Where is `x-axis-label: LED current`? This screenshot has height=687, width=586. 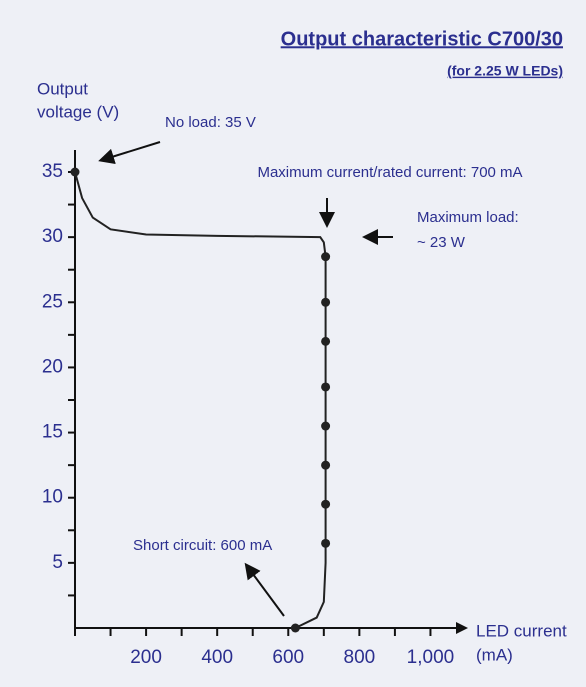 x-axis-label: LED current is located at coordinates (521, 630).